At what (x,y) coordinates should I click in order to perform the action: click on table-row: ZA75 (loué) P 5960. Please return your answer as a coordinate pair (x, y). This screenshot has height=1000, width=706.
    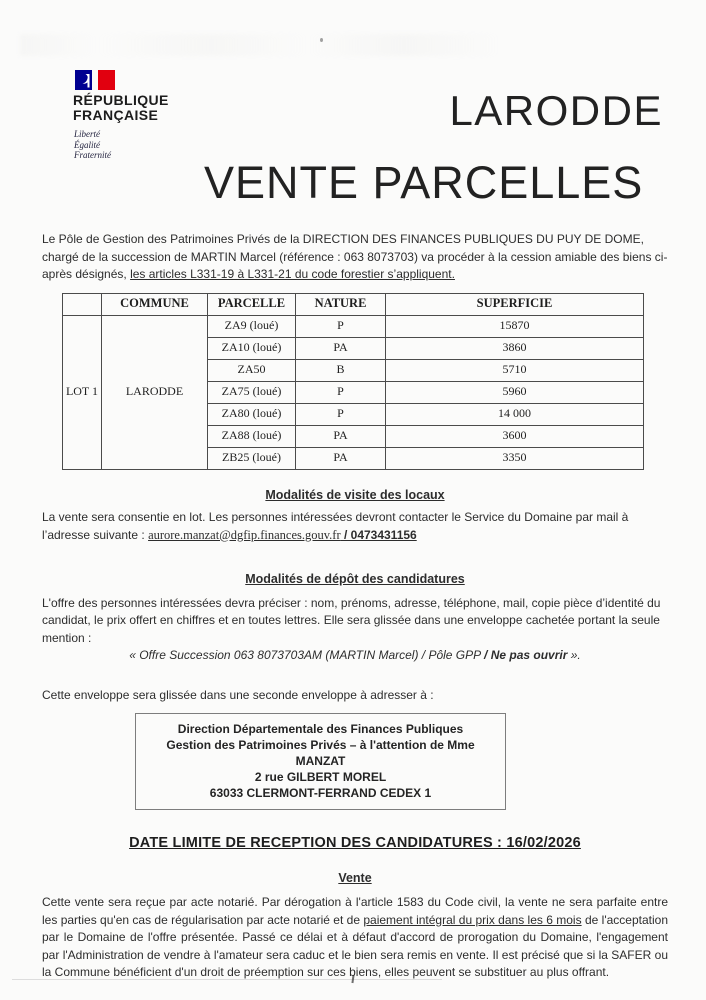
    Looking at the image, I should click on (353, 392).